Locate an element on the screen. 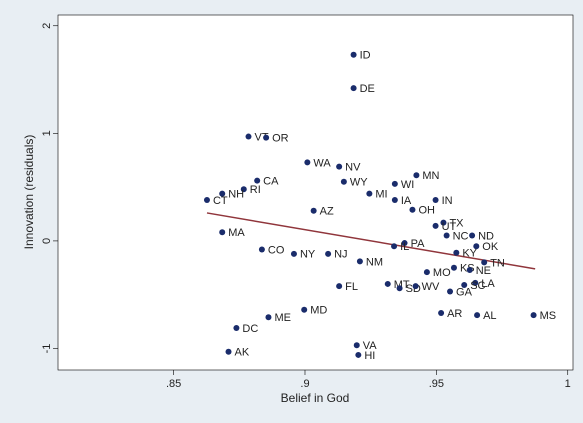 The width and height of the screenshot is (583, 423). point-label: NM is located at coordinates (374, 262).